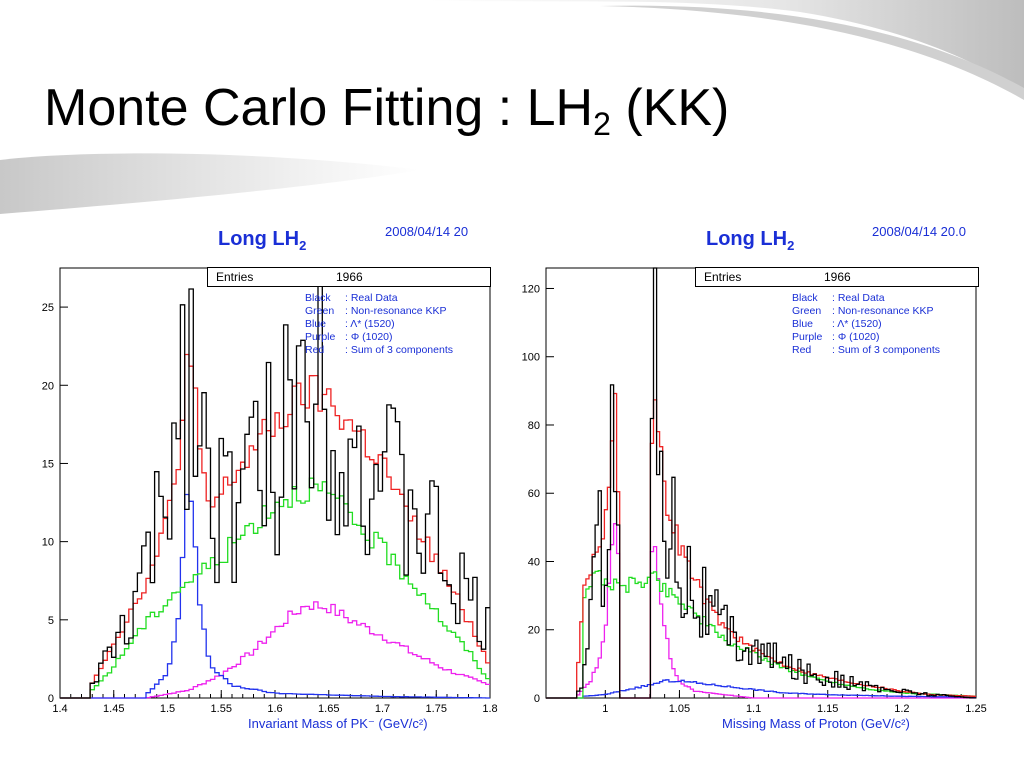  I want to click on chart-date: 2008/04/14 20.0, so click(919, 231).